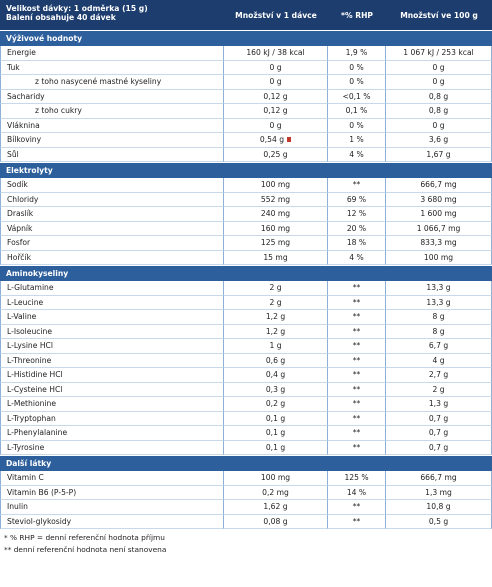 This screenshot has width=492, height=587. I want to click on column-header: Množství ve 100 g, so click(439, 15).